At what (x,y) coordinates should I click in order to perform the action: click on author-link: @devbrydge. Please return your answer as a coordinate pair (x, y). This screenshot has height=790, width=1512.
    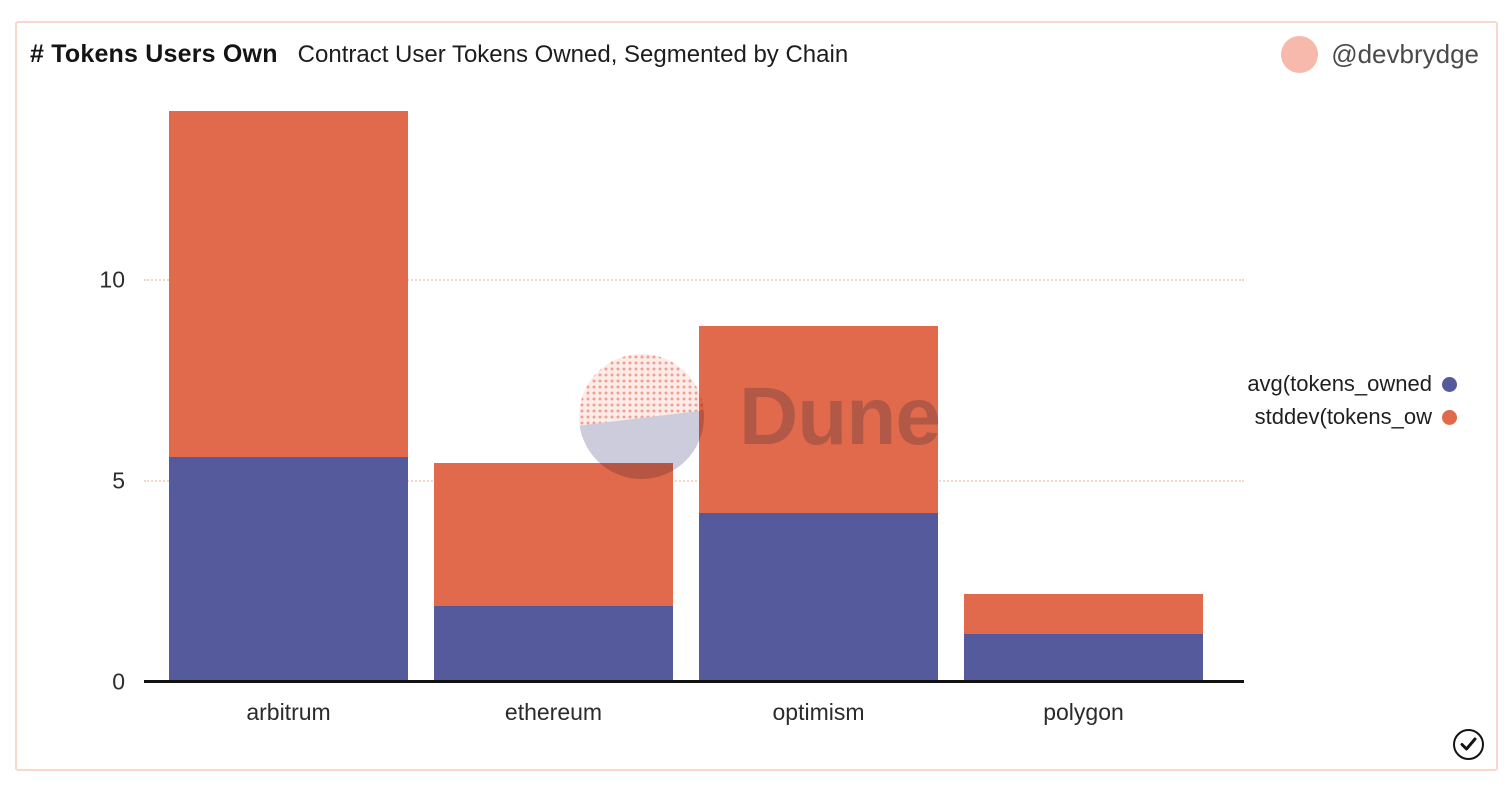
    Looking at the image, I should click on (1380, 54).